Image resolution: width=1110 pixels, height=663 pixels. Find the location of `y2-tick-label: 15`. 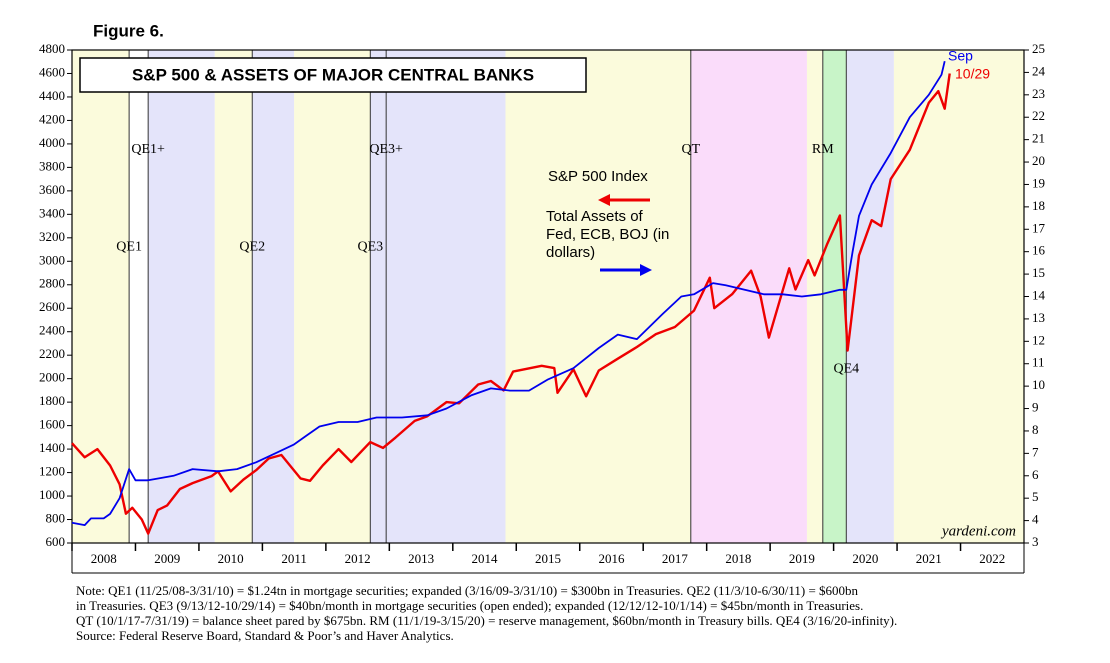

y2-tick-label: 15 is located at coordinates (1038, 272).